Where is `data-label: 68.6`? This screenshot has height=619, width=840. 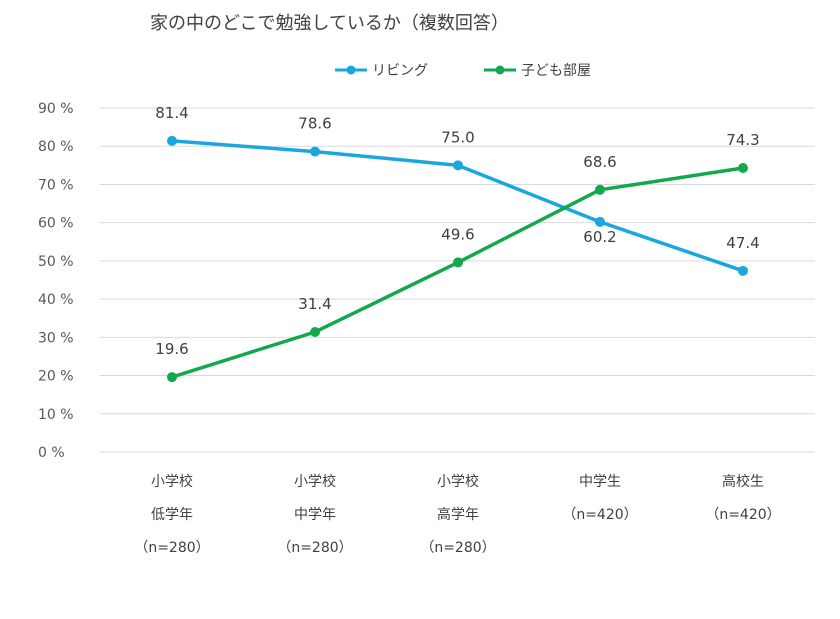
data-label: 68.6 is located at coordinates (599, 162).